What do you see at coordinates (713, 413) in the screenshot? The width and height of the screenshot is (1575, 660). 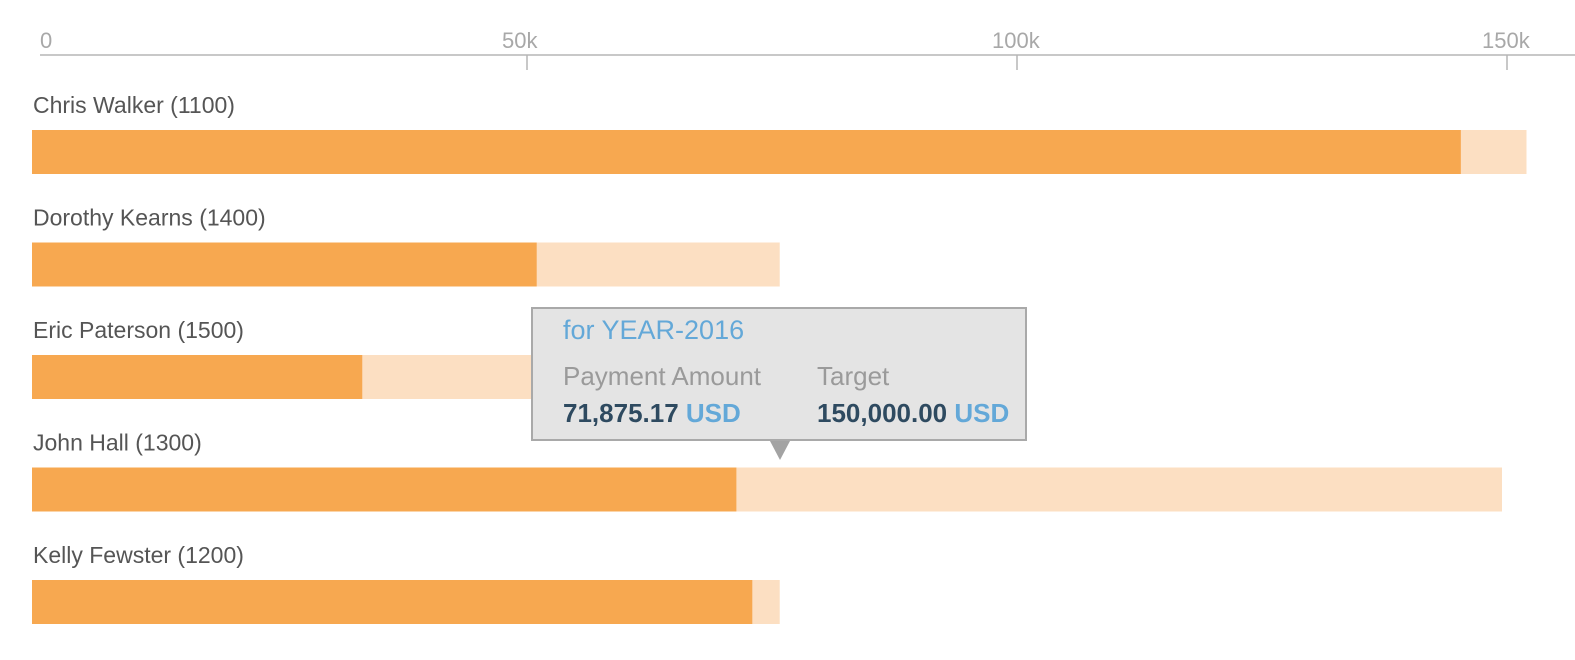 I see `tooltip-payment-unit: USD` at bounding box center [713, 413].